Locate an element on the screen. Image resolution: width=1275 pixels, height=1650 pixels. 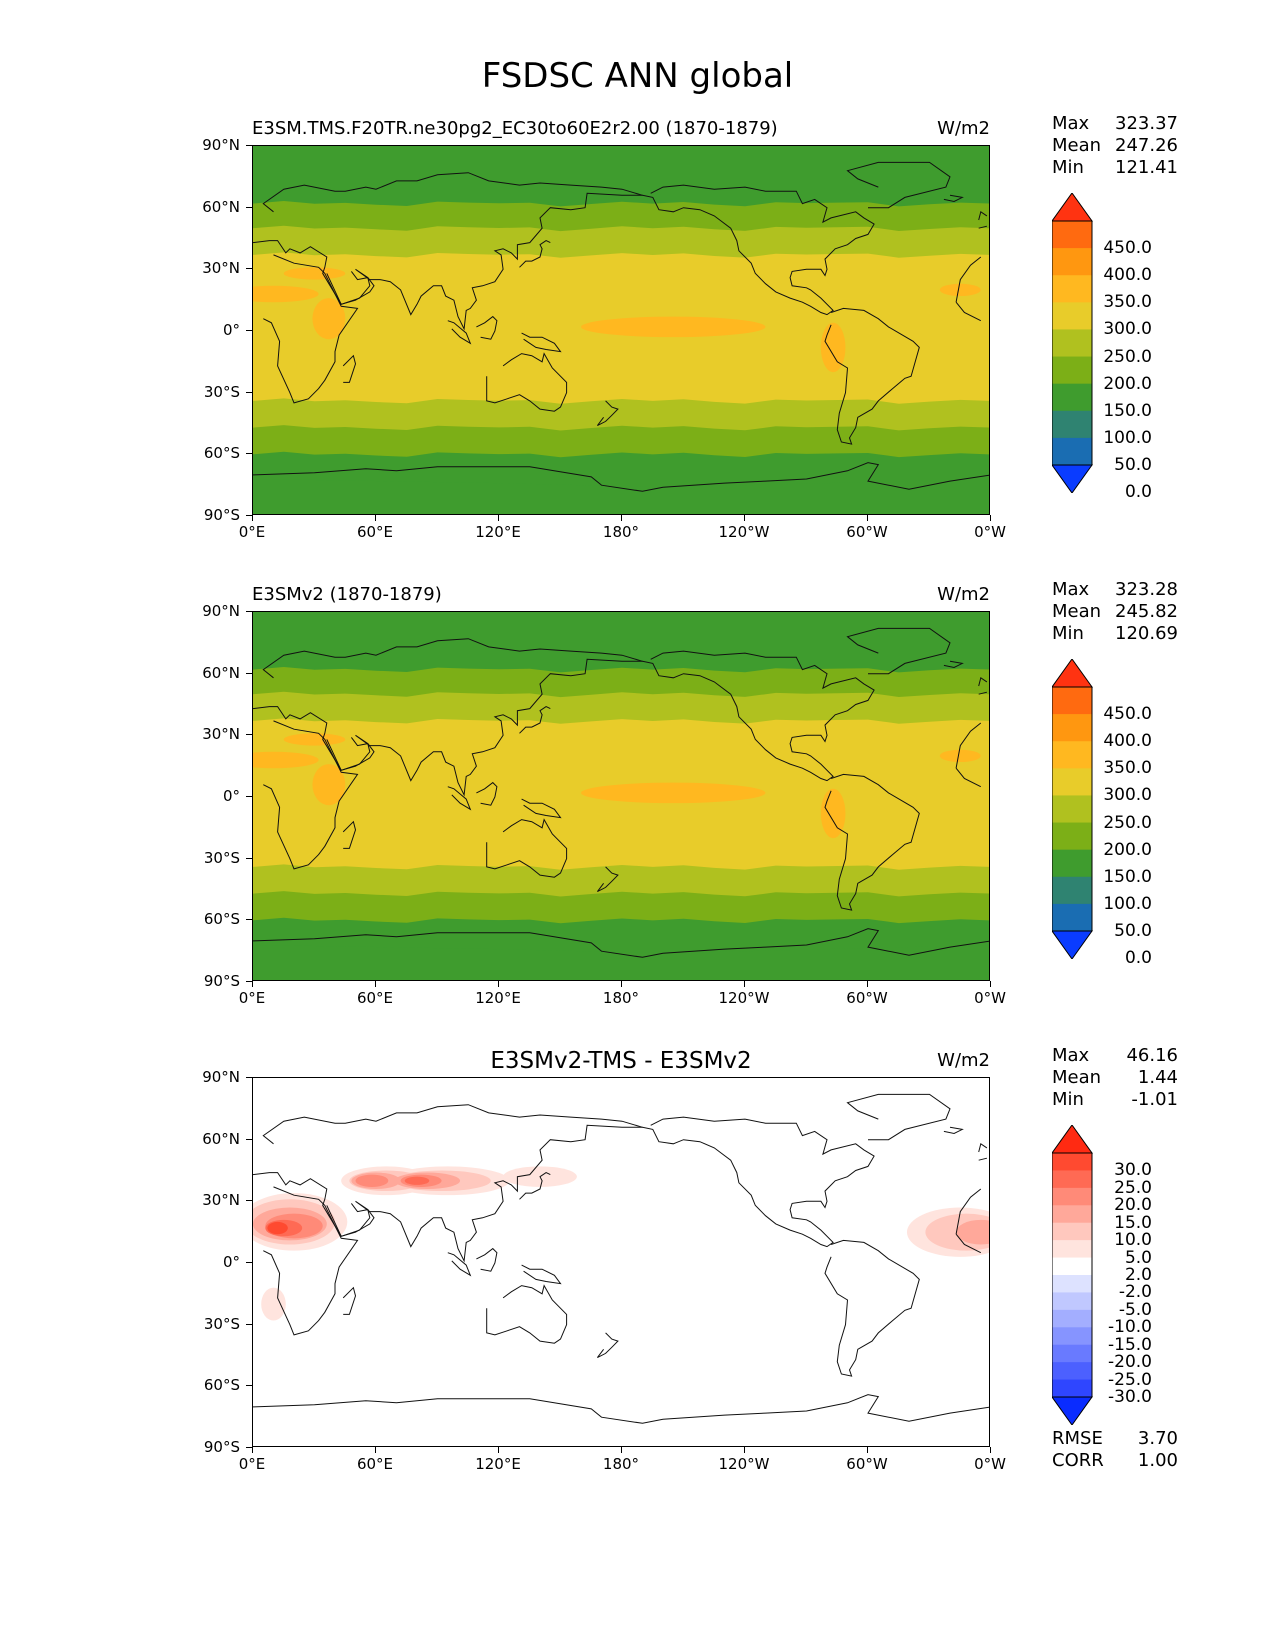
colorbar-label: 300.0 is located at coordinates (1127, 329).